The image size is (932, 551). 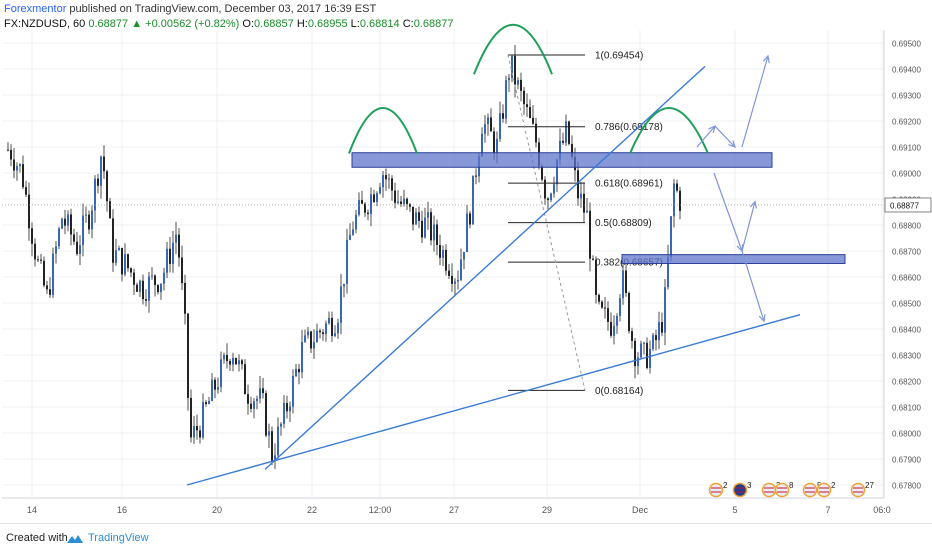 What do you see at coordinates (619, 55) in the screenshot?
I see `fib-level-label: 1(0.69454)` at bounding box center [619, 55].